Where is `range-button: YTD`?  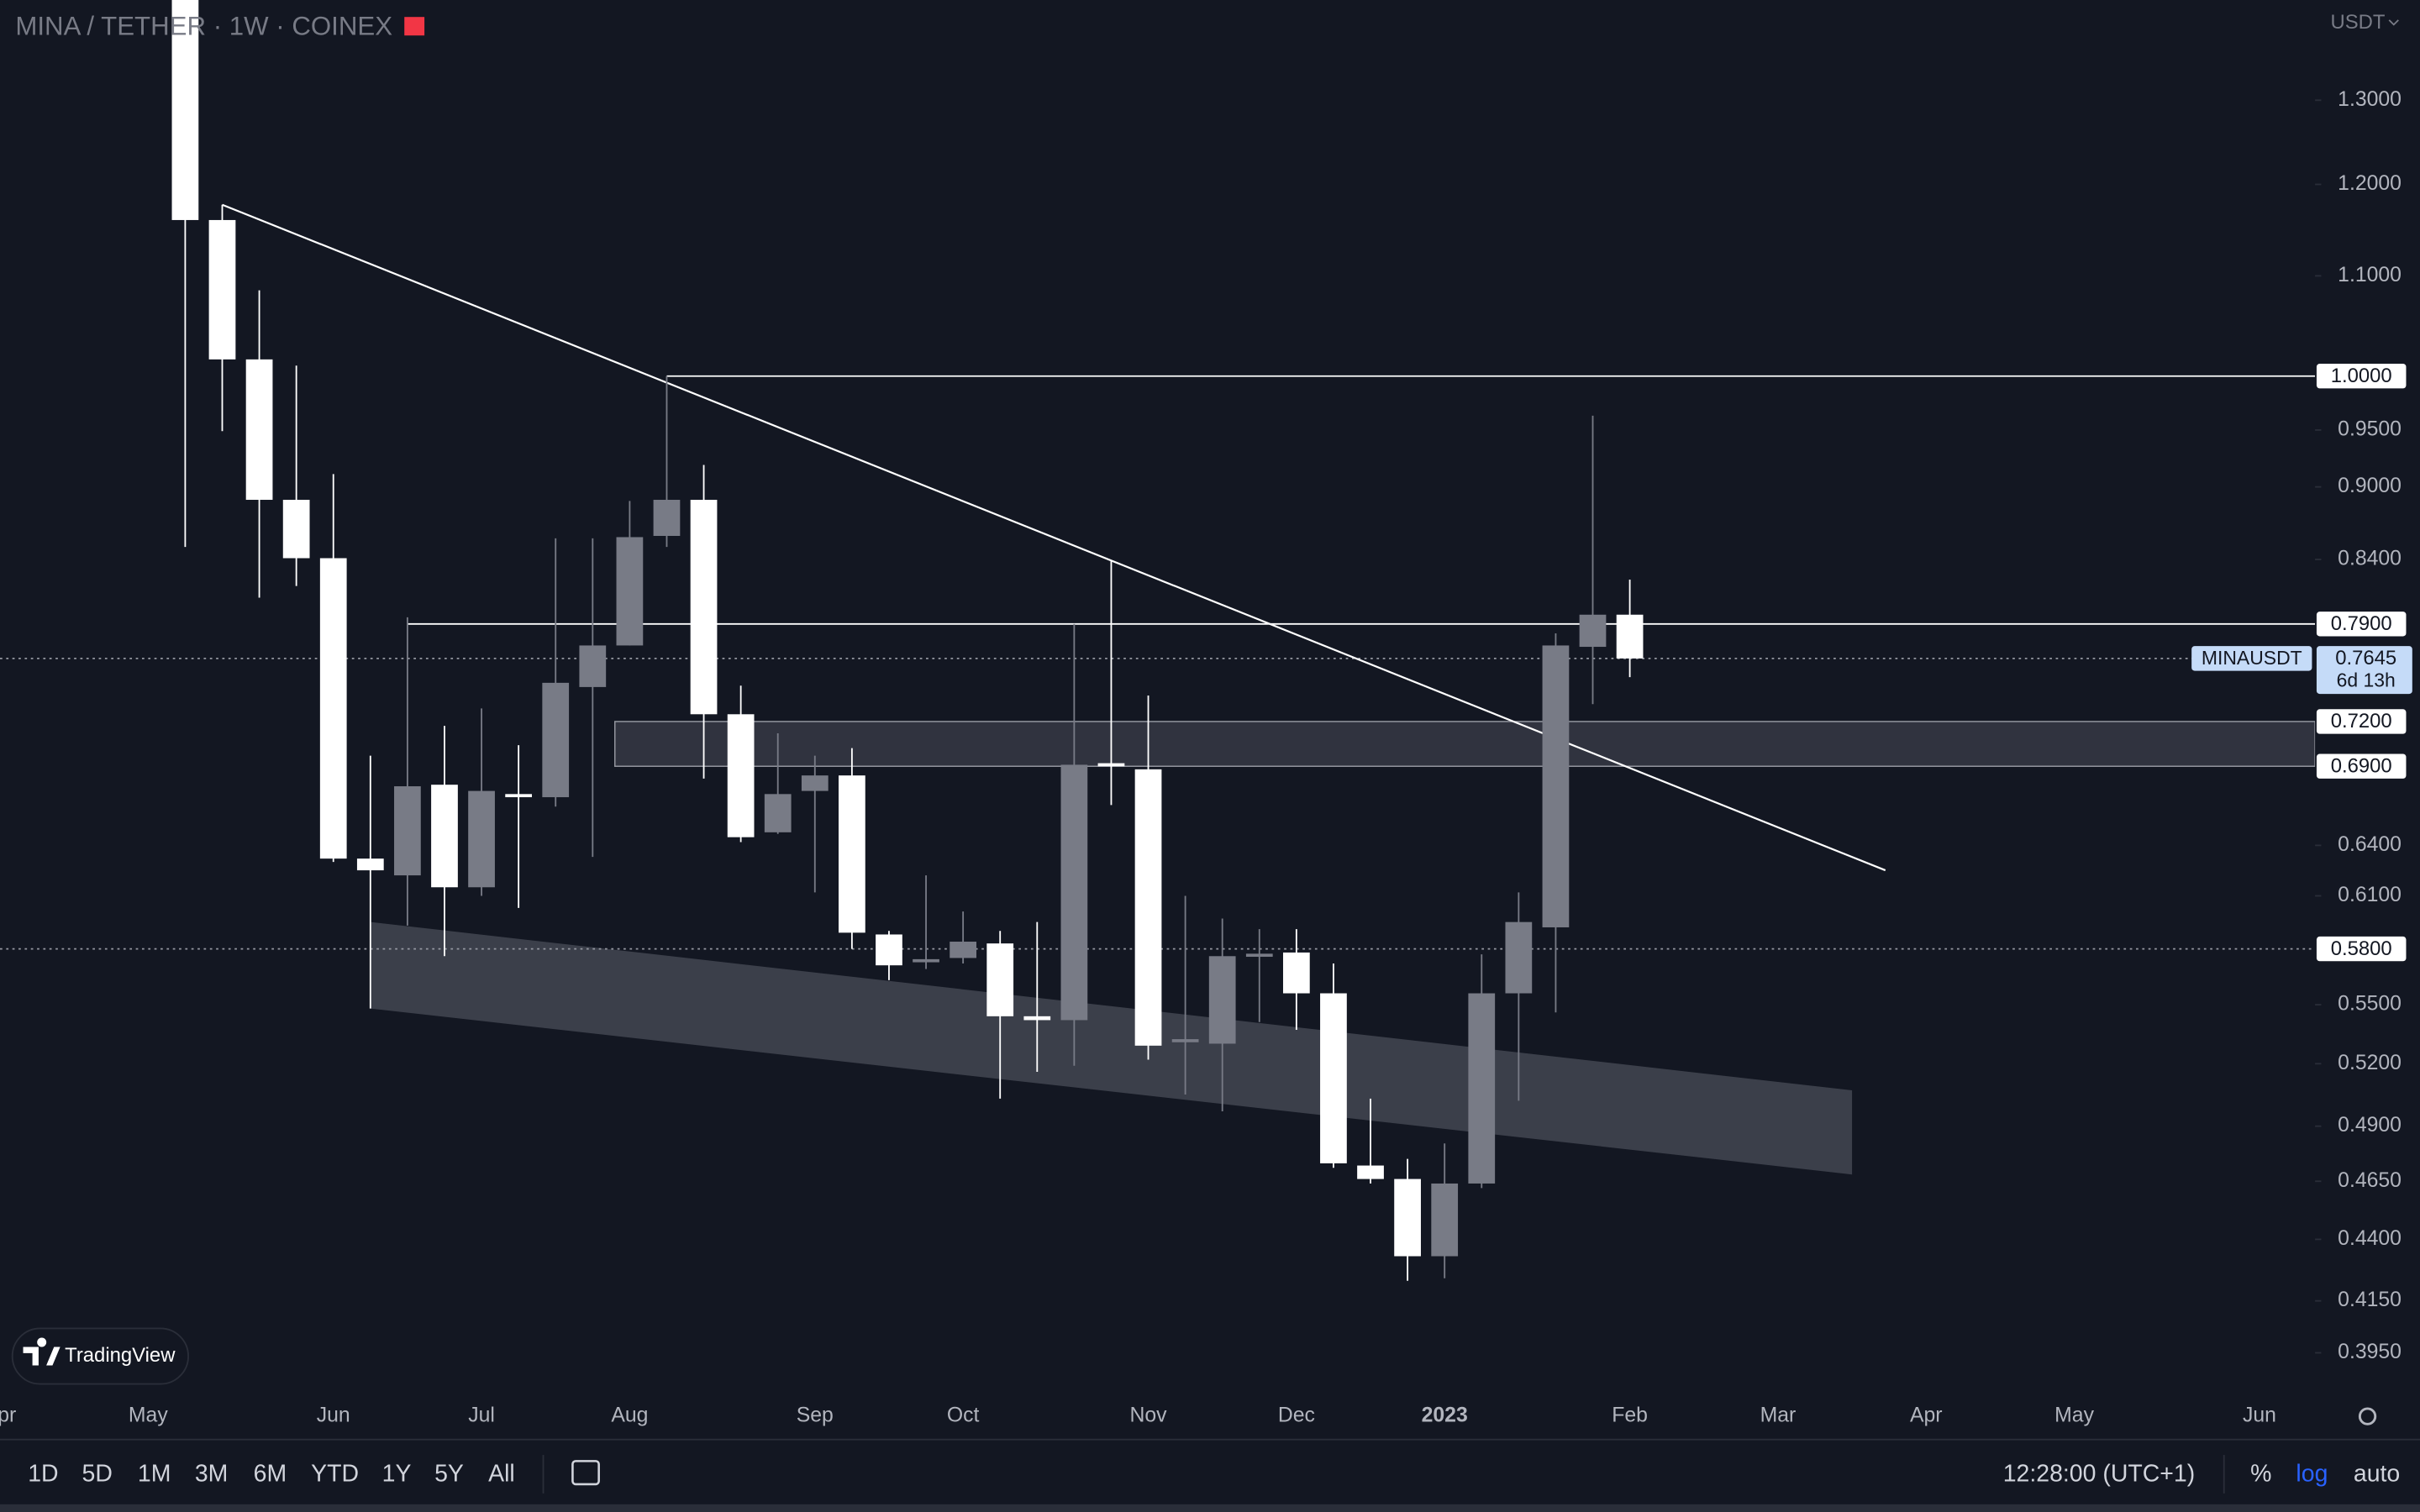 range-button: YTD is located at coordinates (335, 1473).